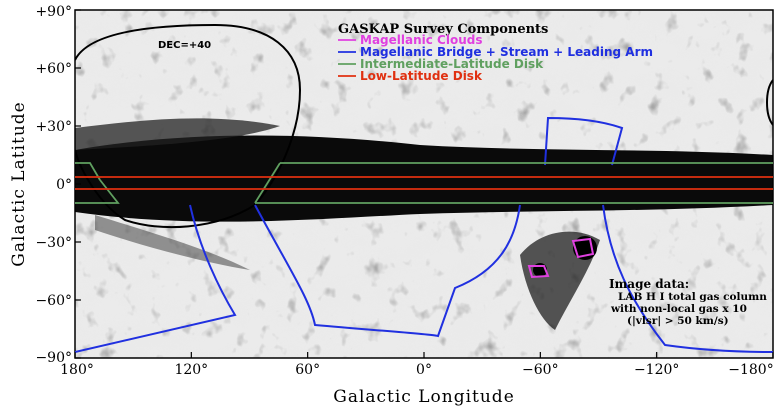  I want to click on y-tick-labels: +90° +60° +30° 0° −30° −60° −90°, so click(58, 185).